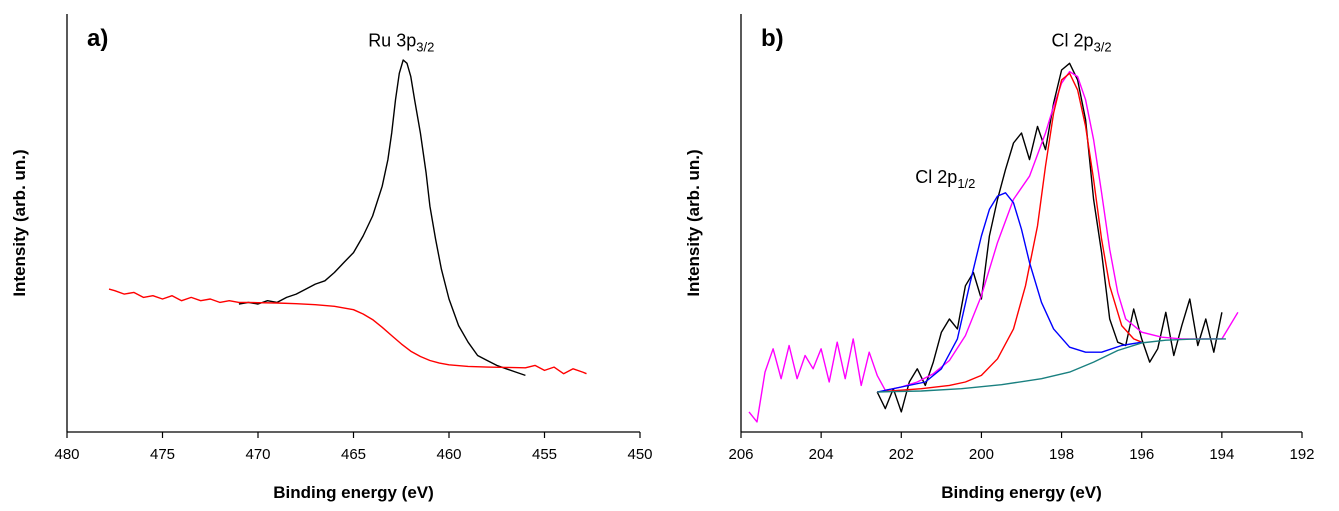 The image size is (1339, 511). I want to click on x-tick-label: 194, so click(1221, 454).